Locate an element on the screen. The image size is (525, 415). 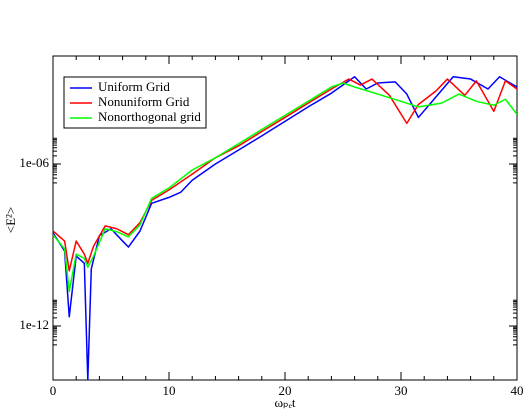
x-tick-label: 30 is located at coordinates (401, 390).